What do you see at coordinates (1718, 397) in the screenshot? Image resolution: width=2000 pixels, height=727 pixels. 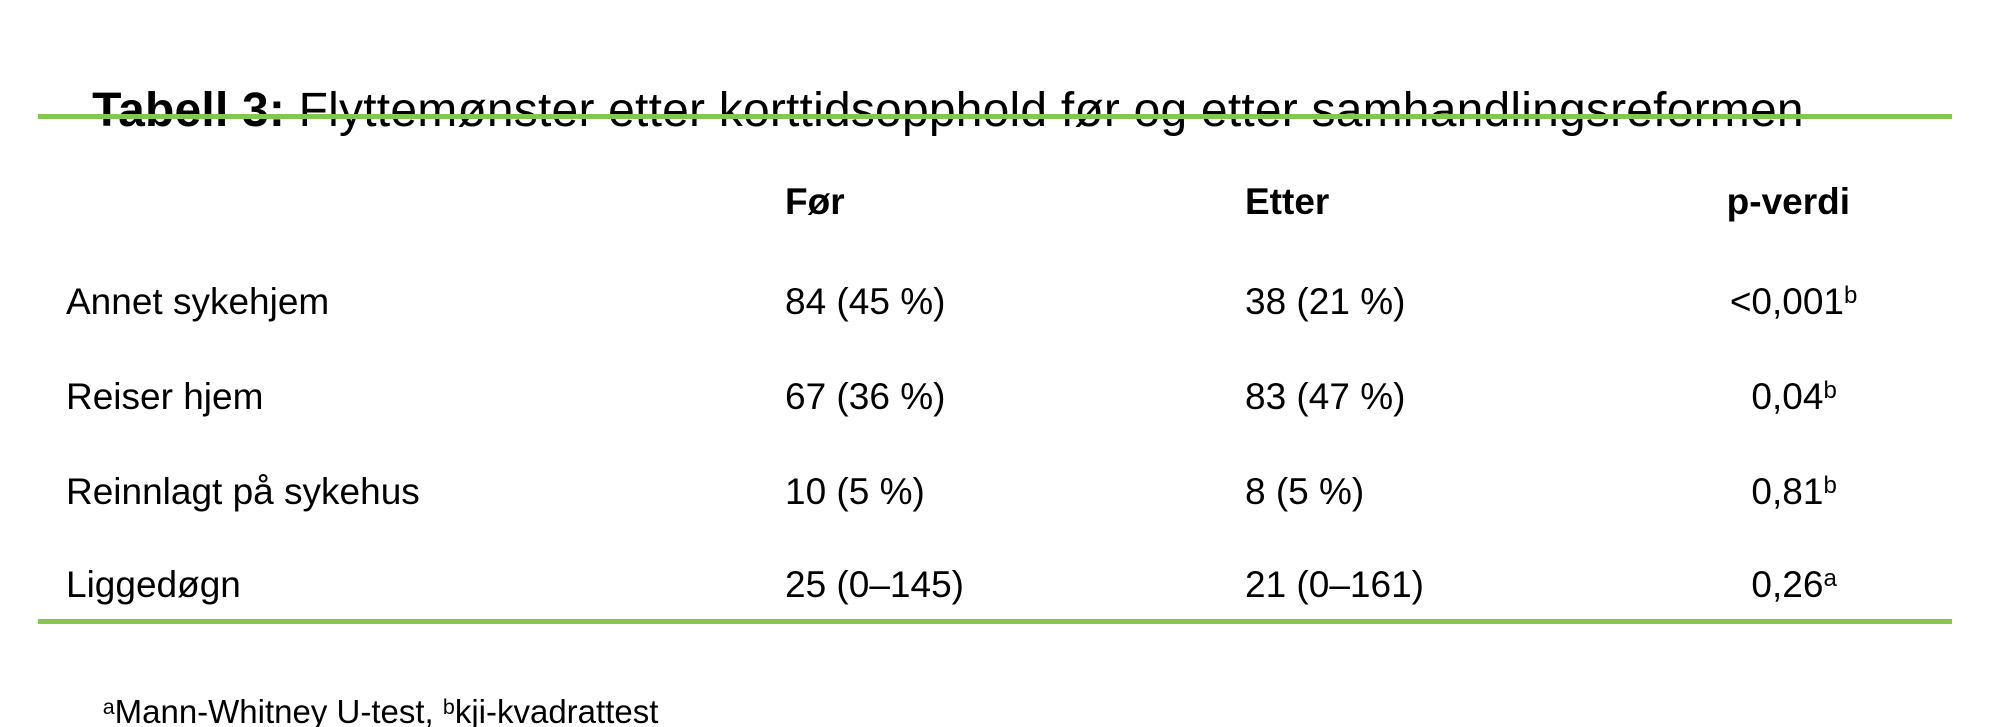 I see `p-value: 0,04b` at bounding box center [1718, 397].